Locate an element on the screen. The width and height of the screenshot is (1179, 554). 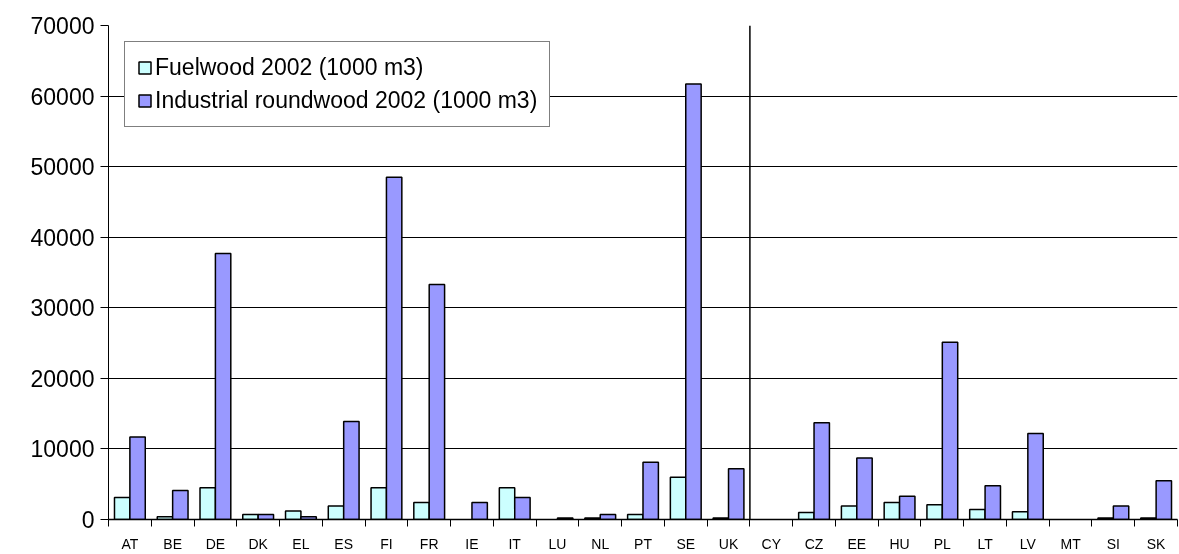
y-tick-label: 30000 is located at coordinates (62, 308).